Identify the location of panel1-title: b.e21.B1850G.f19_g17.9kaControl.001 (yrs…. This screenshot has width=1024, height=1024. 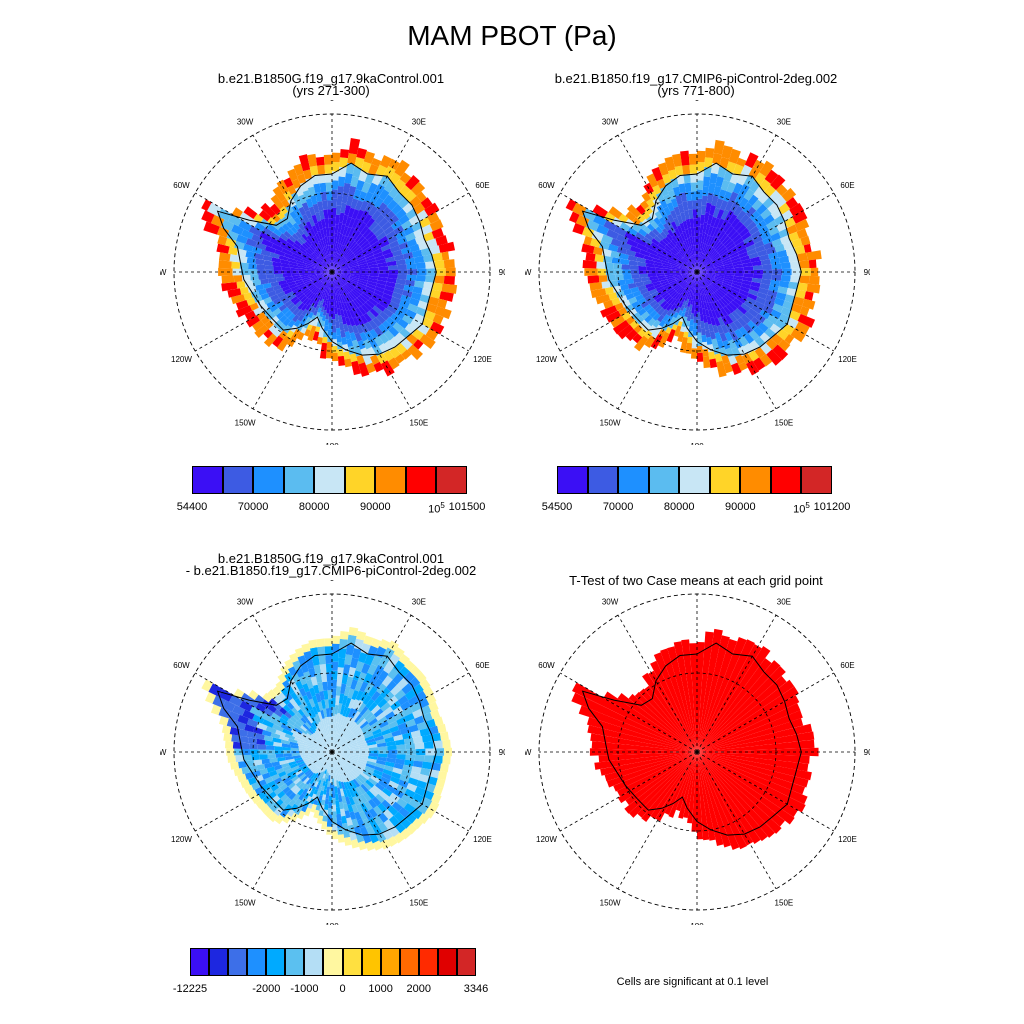
(331, 84).